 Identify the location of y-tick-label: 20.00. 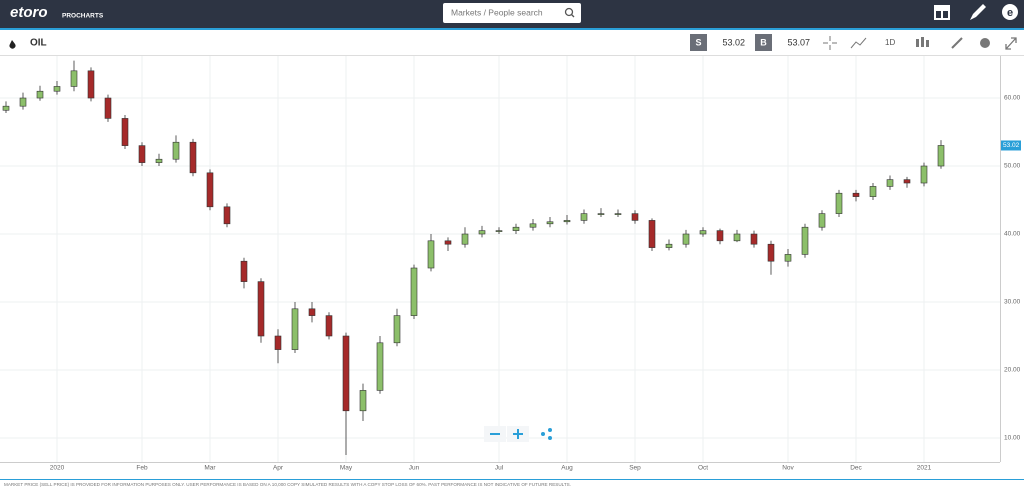
(1012, 370).